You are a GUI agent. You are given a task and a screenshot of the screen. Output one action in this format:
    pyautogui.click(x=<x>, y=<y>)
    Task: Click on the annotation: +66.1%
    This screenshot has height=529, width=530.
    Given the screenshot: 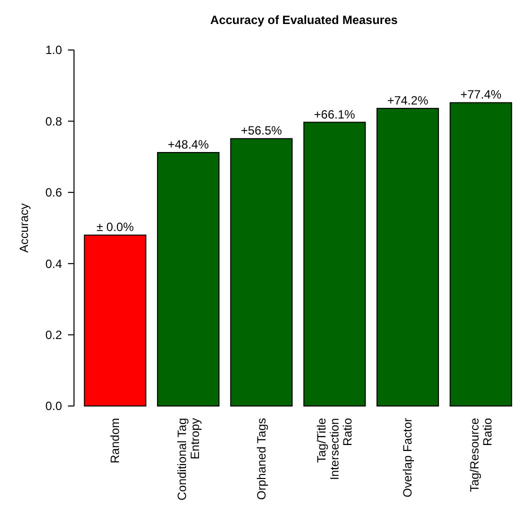 What is the action you would take?
    pyautogui.click(x=335, y=114)
    